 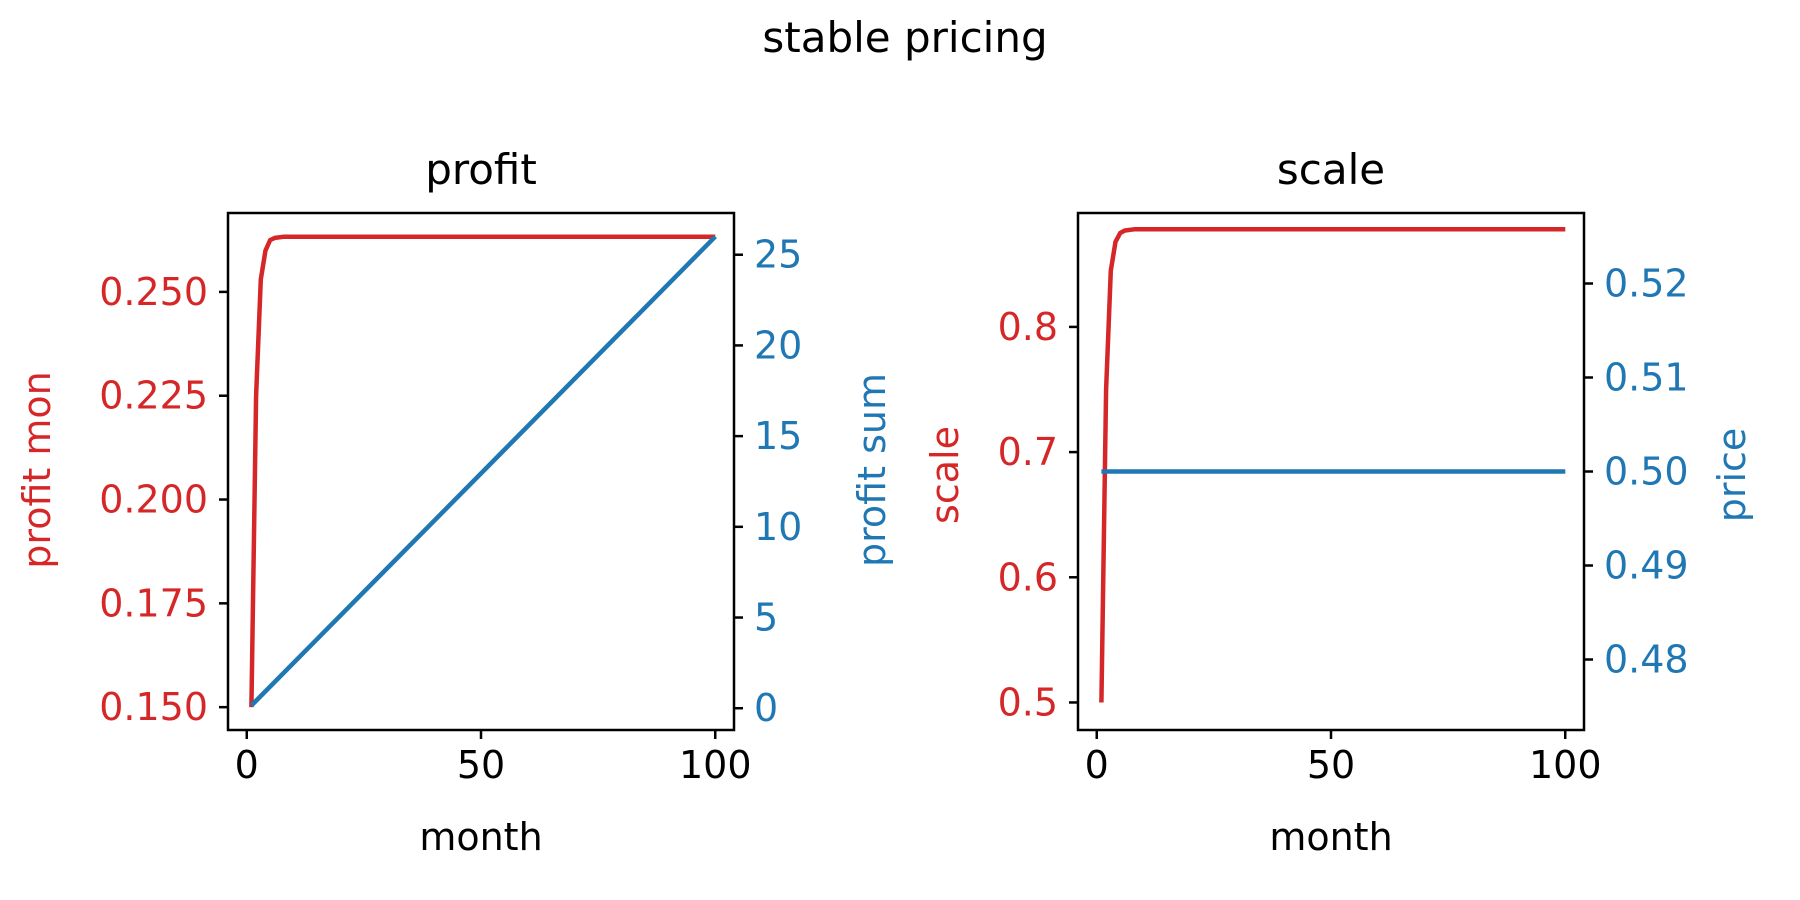 I want to click on series-line-profit-sum, so click(x=483, y=471).